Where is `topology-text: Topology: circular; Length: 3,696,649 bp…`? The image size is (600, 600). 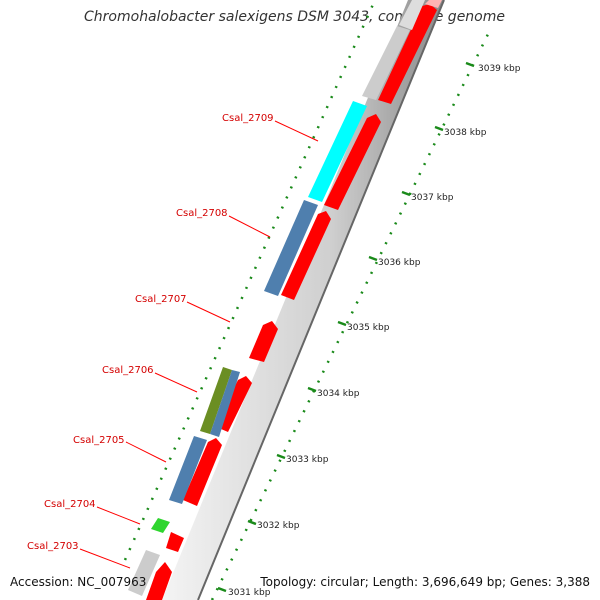
topology-text: Topology: circular; Length: 3,696,649 bp… is located at coordinates (425, 582).